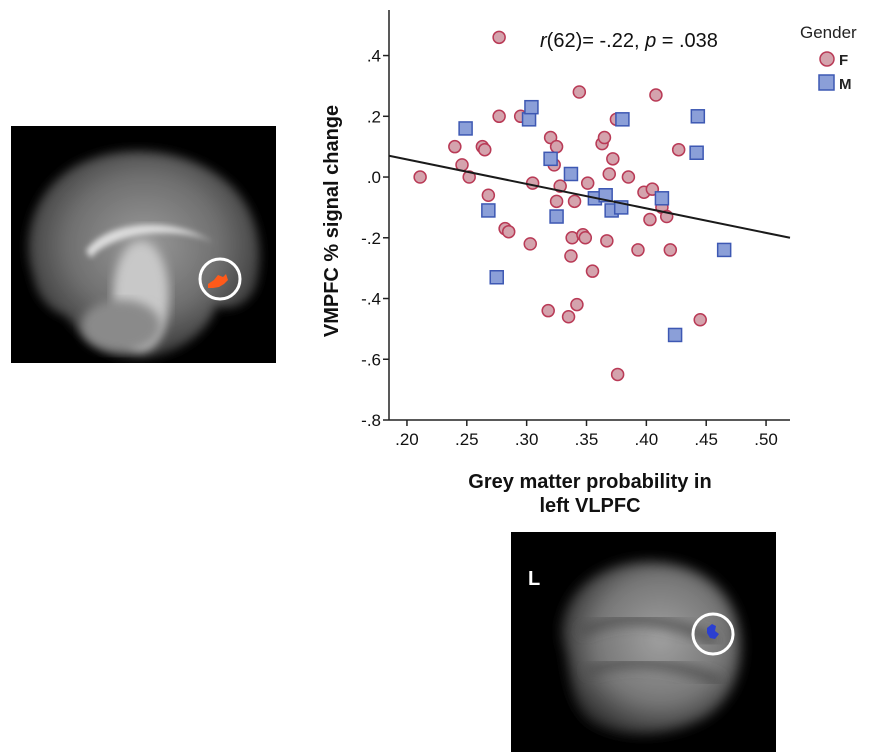  Describe the element at coordinates (589, 482) in the screenshot. I see `x-axis-title-line-1: Grey matter probability in` at that location.